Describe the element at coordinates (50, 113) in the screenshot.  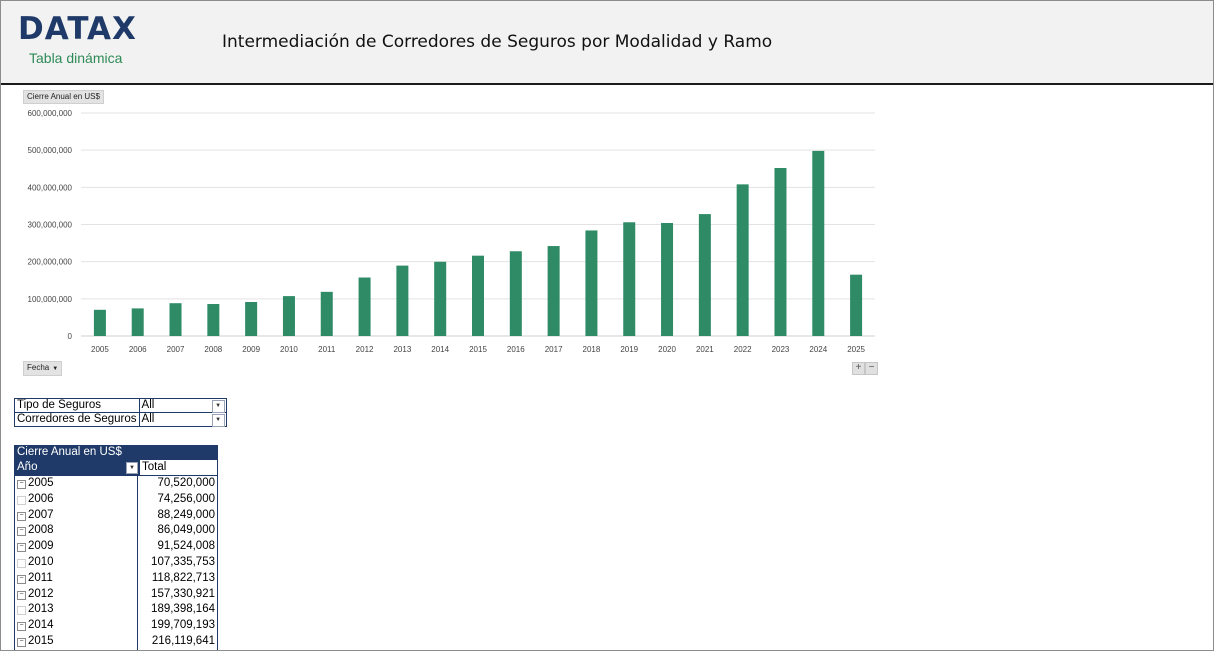
I see `y-tick-label: 600,000,000` at that location.